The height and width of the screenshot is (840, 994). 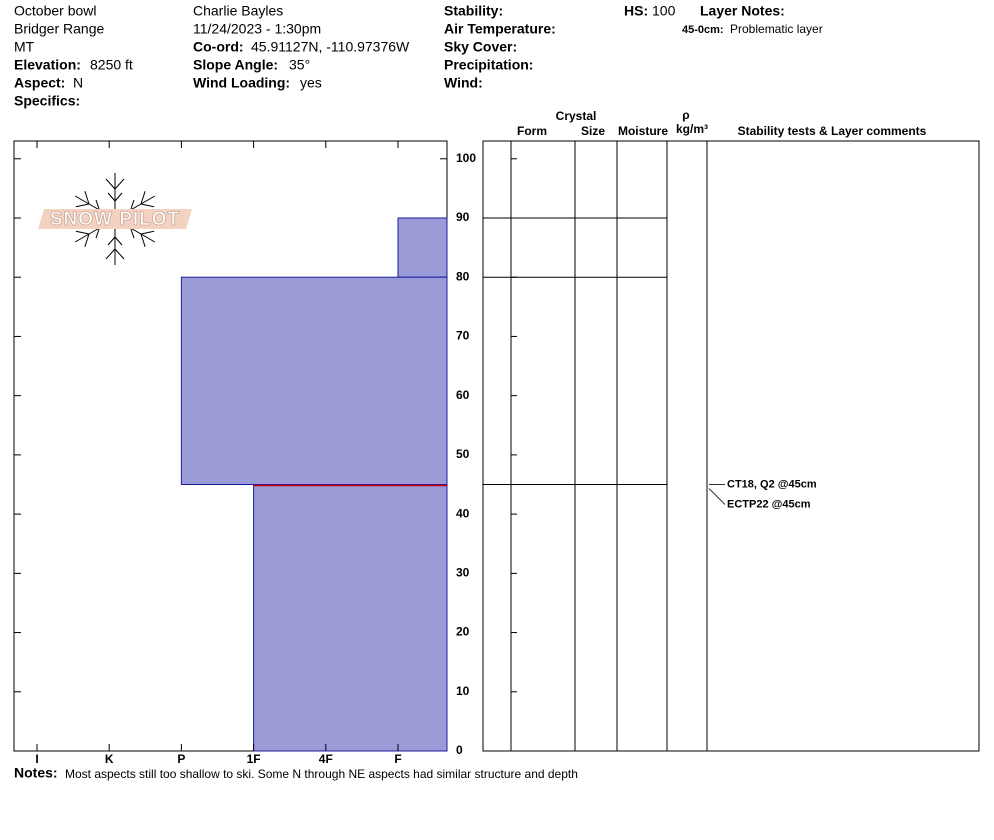 I want to click on wind-label: Wind:, so click(x=463, y=83).